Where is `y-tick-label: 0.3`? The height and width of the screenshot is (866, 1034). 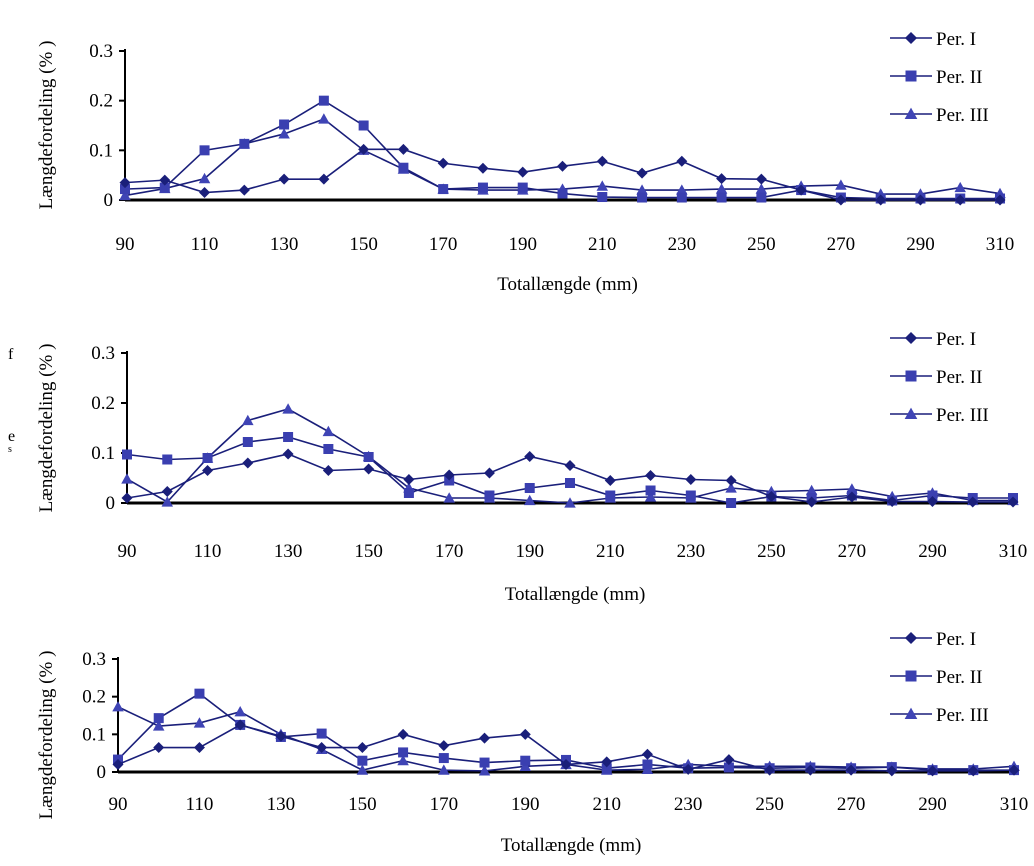 y-tick-label: 0.3 is located at coordinates (94, 659).